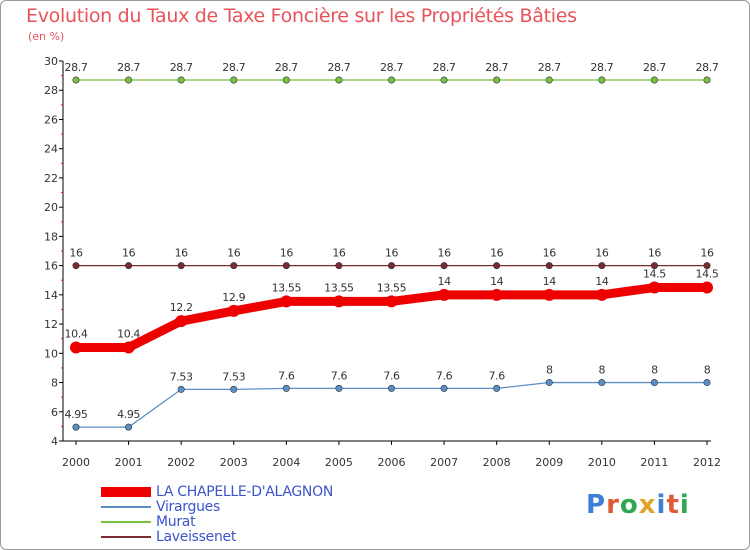 The width and height of the screenshot is (750, 550). What do you see at coordinates (549, 462) in the screenshot?
I see `x-tick-label: 2009` at bounding box center [549, 462].